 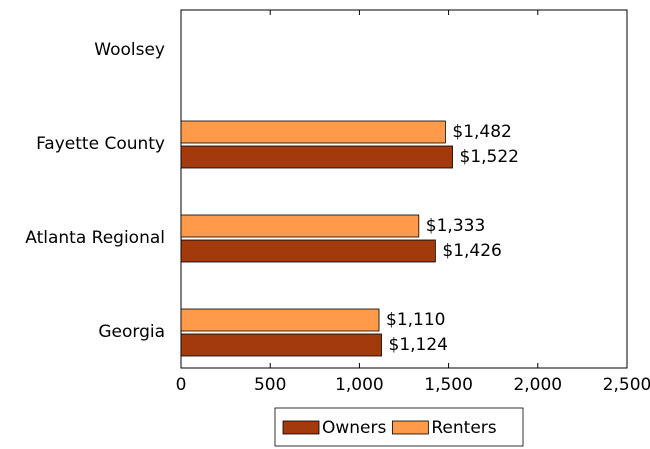 What do you see at coordinates (359, 385) in the screenshot?
I see `x-tick-label: 1,000` at bounding box center [359, 385].